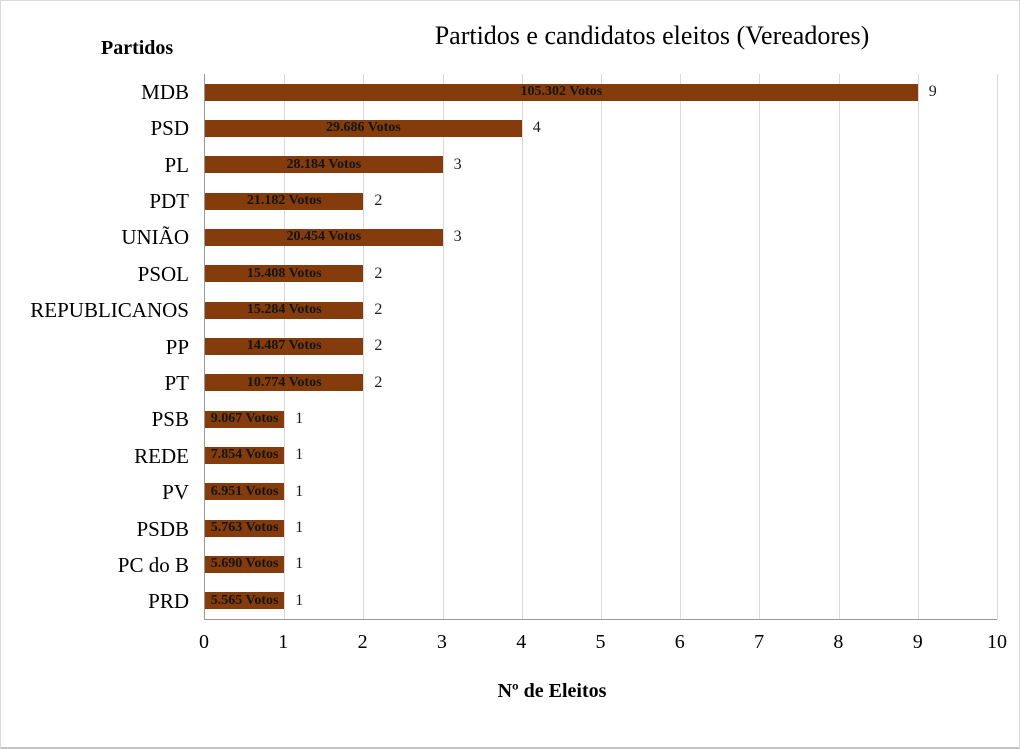 The width and height of the screenshot is (1020, 749). I want to click on bar-row: 20.454 Votos 3, so click(601, 237).